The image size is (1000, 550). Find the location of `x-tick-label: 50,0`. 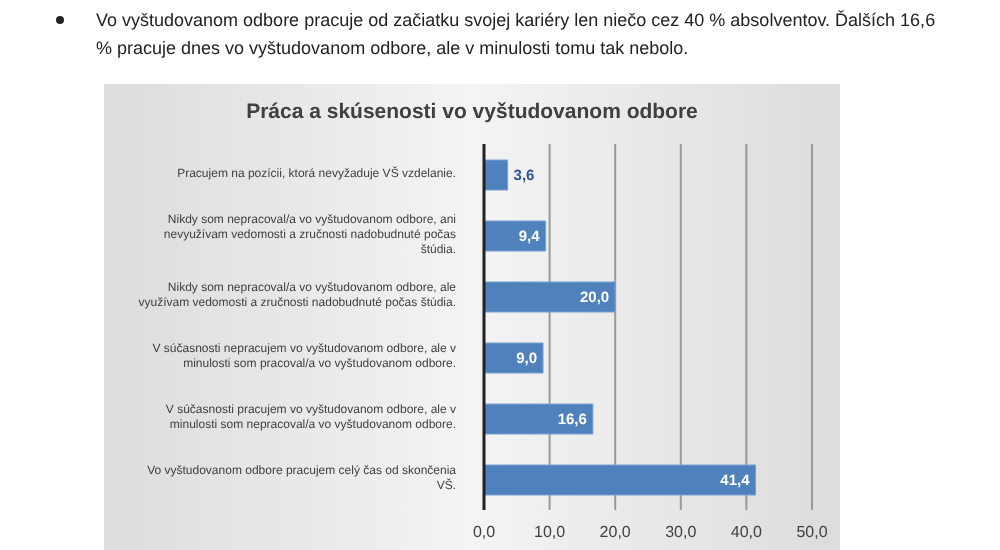

x-tick-label: 50,0 is located at coordinates (812, 532).